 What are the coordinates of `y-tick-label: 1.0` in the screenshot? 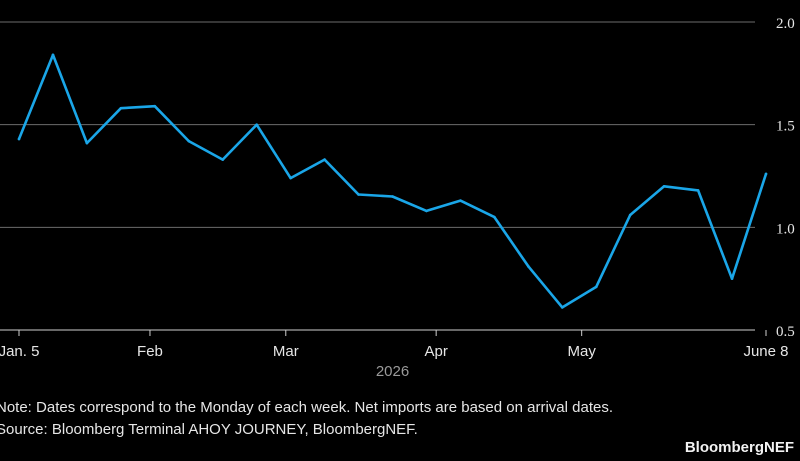 It's located at (785, 229).